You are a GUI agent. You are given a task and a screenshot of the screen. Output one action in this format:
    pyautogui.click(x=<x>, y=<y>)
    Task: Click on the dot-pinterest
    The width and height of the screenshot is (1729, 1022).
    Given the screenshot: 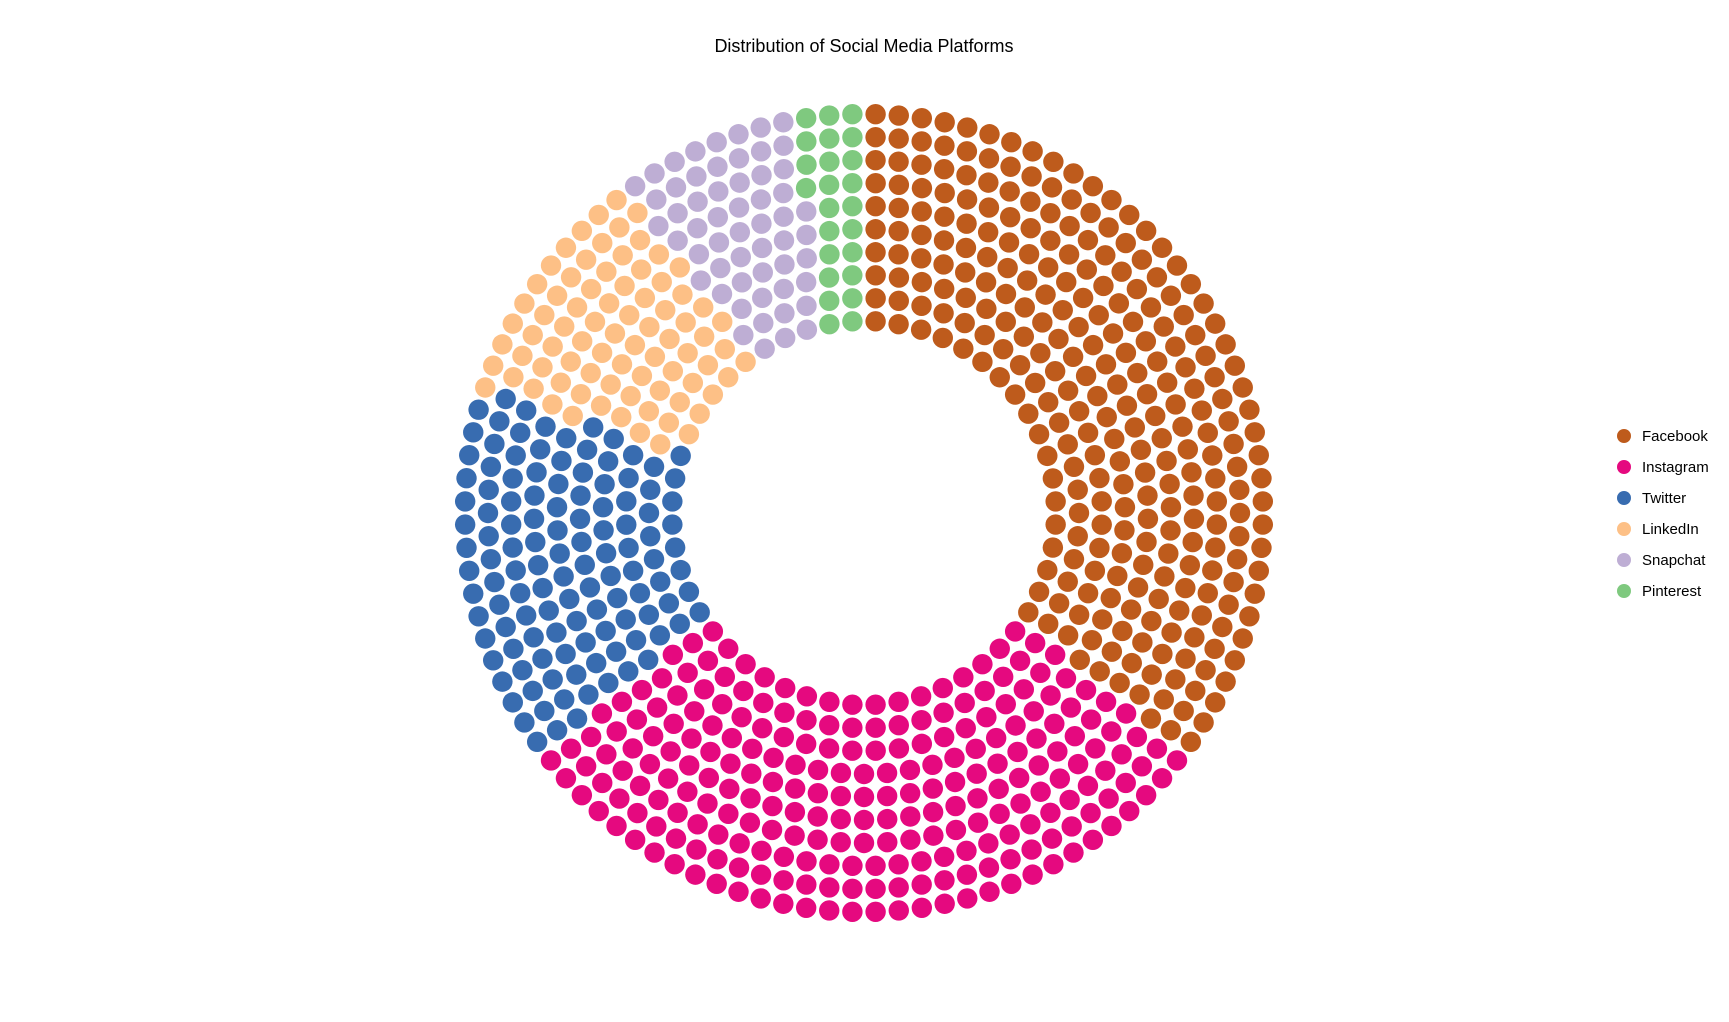 What is the action you would take?
    pyautogui.click(x=852, y=298)
    